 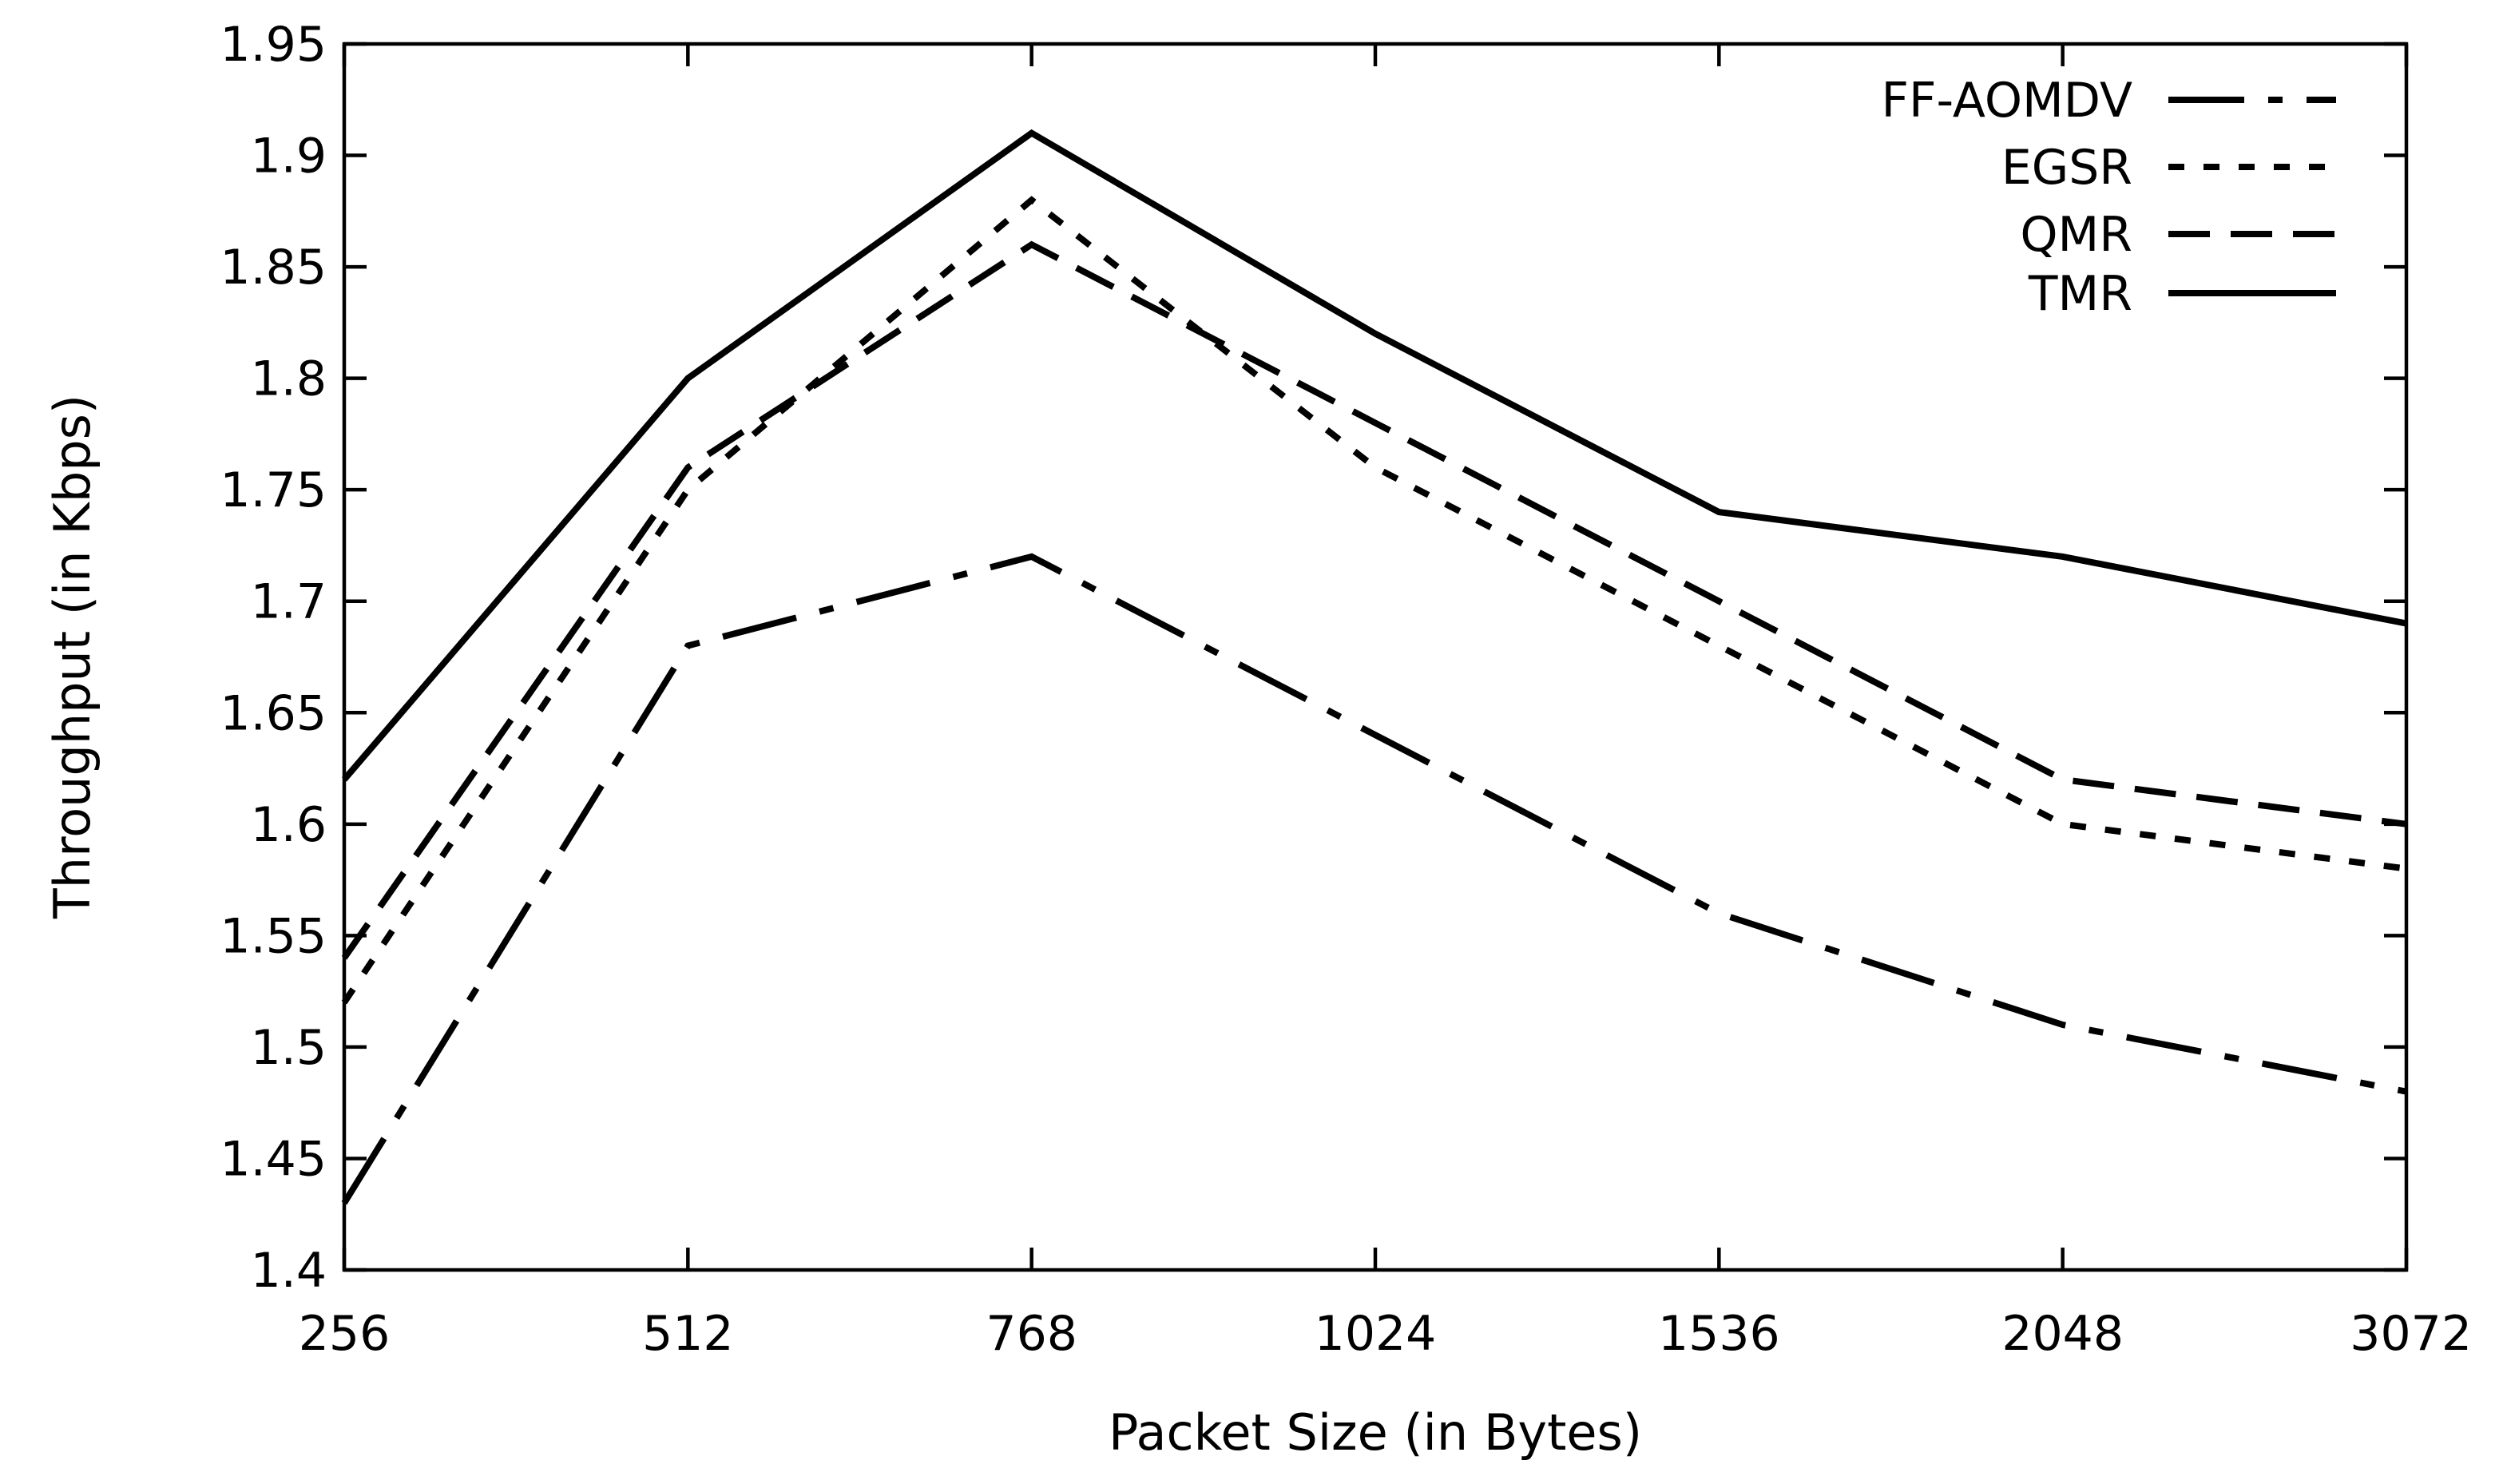 I want to click on y-tick-label: 1.55, so click(x=273, y=936).